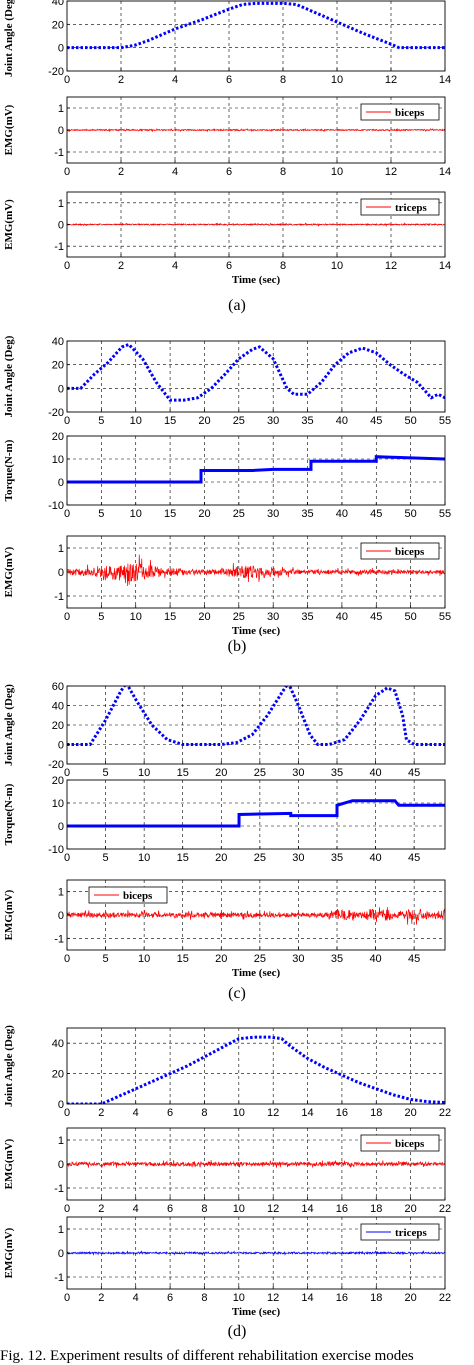 The width and height of the screenshot is (474, 1365). I want to click on x-tick-label: 30, so click(298, 858).